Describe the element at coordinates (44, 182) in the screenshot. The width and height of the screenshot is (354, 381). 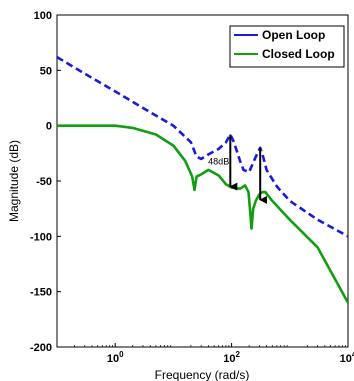
I see `y-tick-label: -50` at that location.